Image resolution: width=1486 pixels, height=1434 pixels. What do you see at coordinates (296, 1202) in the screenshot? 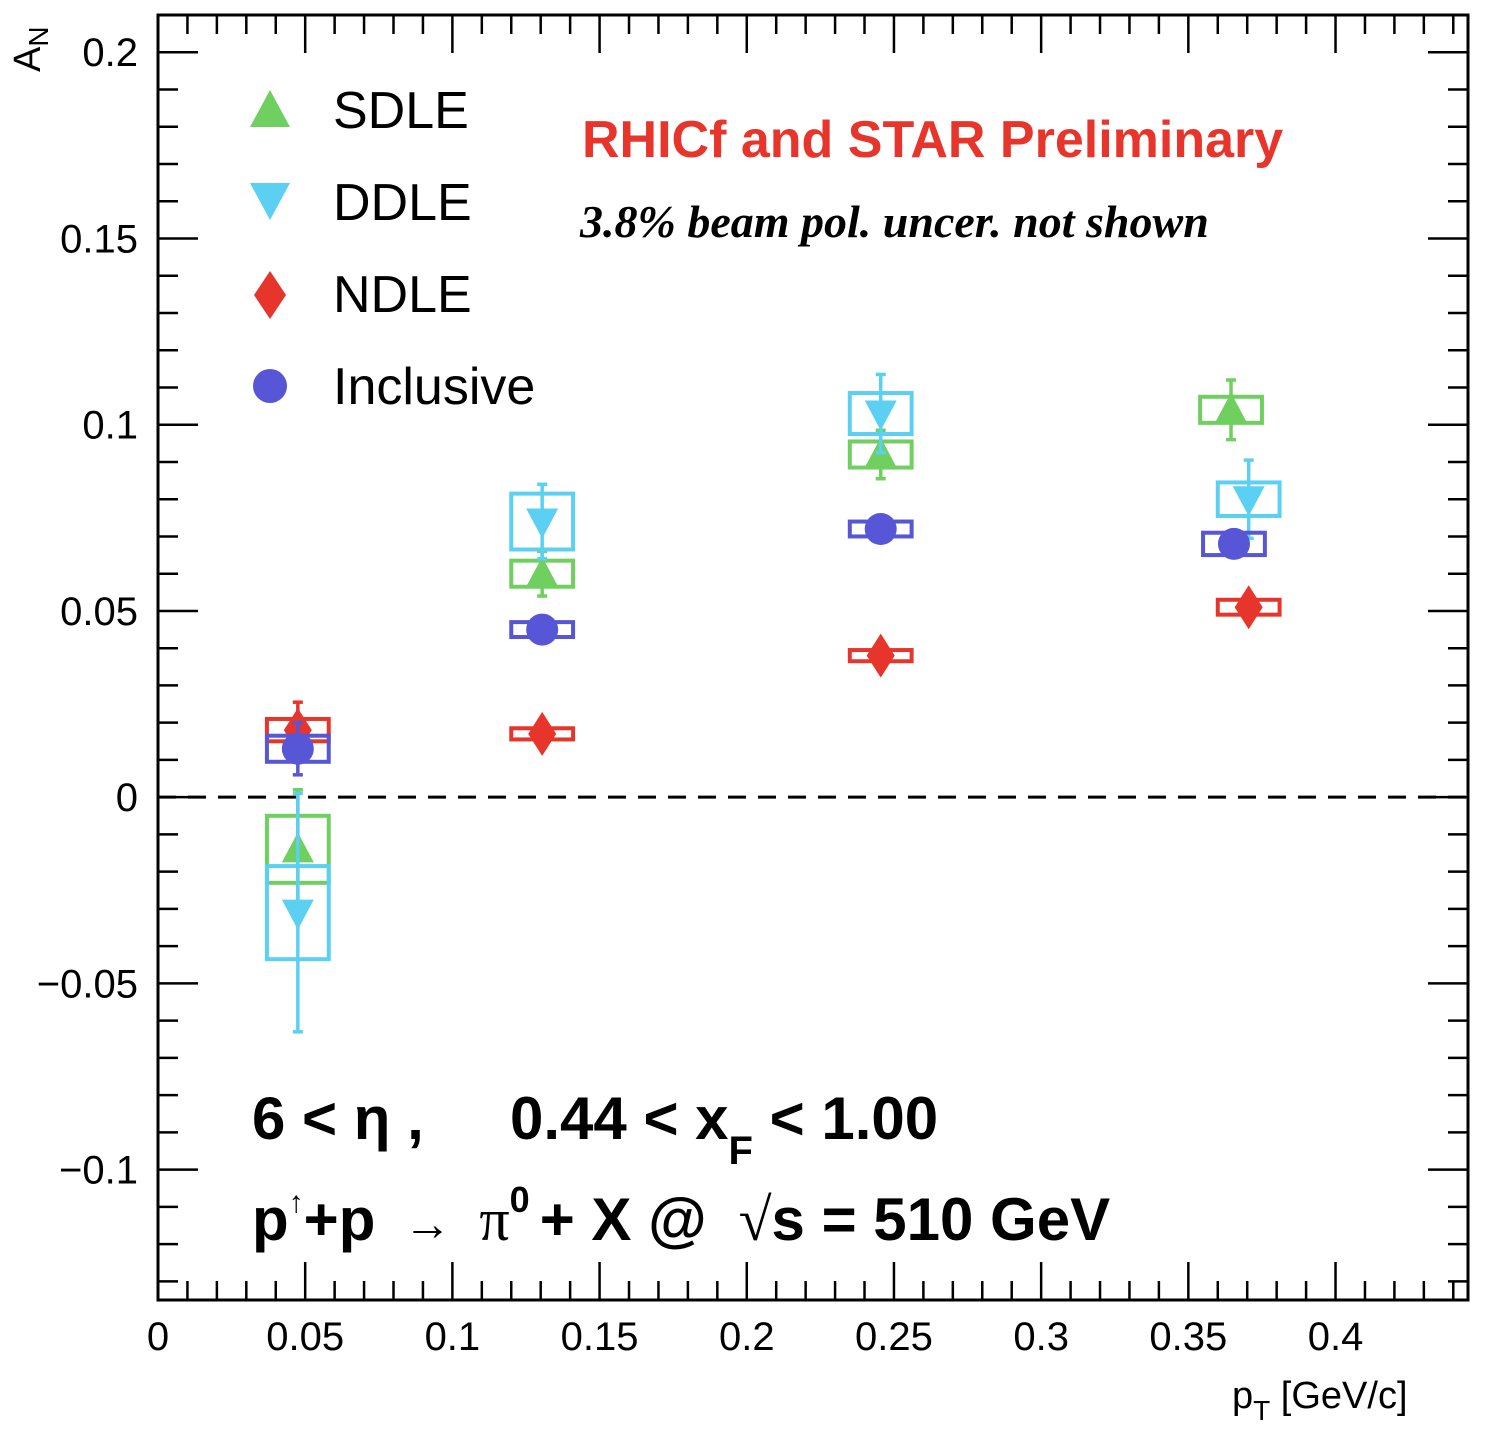
I see `rxn-spin: ↑` at bounding box center [296, 1202].